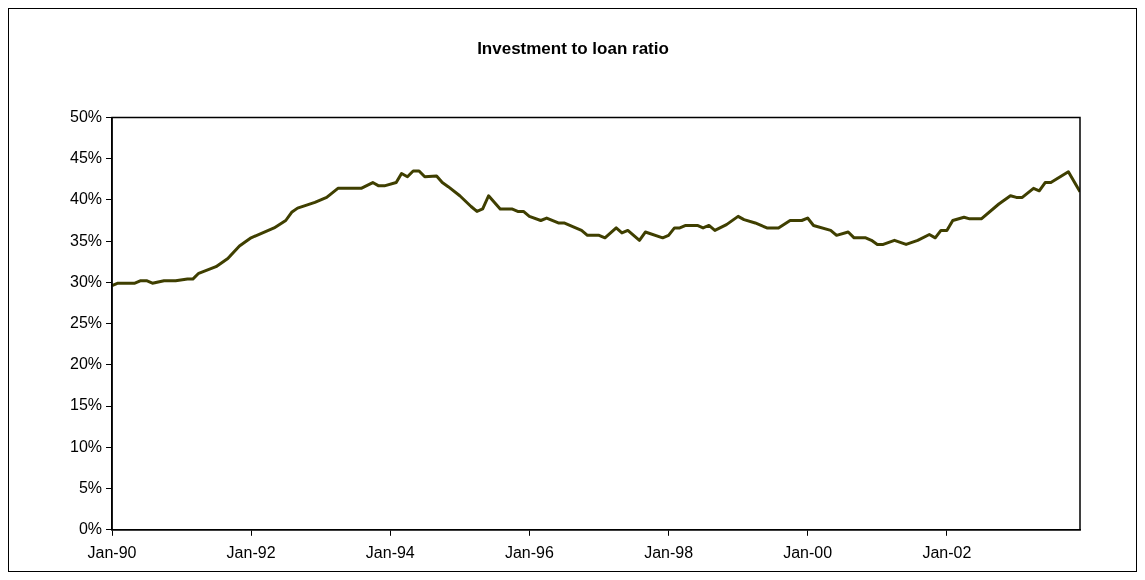 The height and width of the screenshot is (580, 1145). Describe the element at coordinates (390, 552) in the screenshot. I see `x-tick-label: Jan-94` at that location.